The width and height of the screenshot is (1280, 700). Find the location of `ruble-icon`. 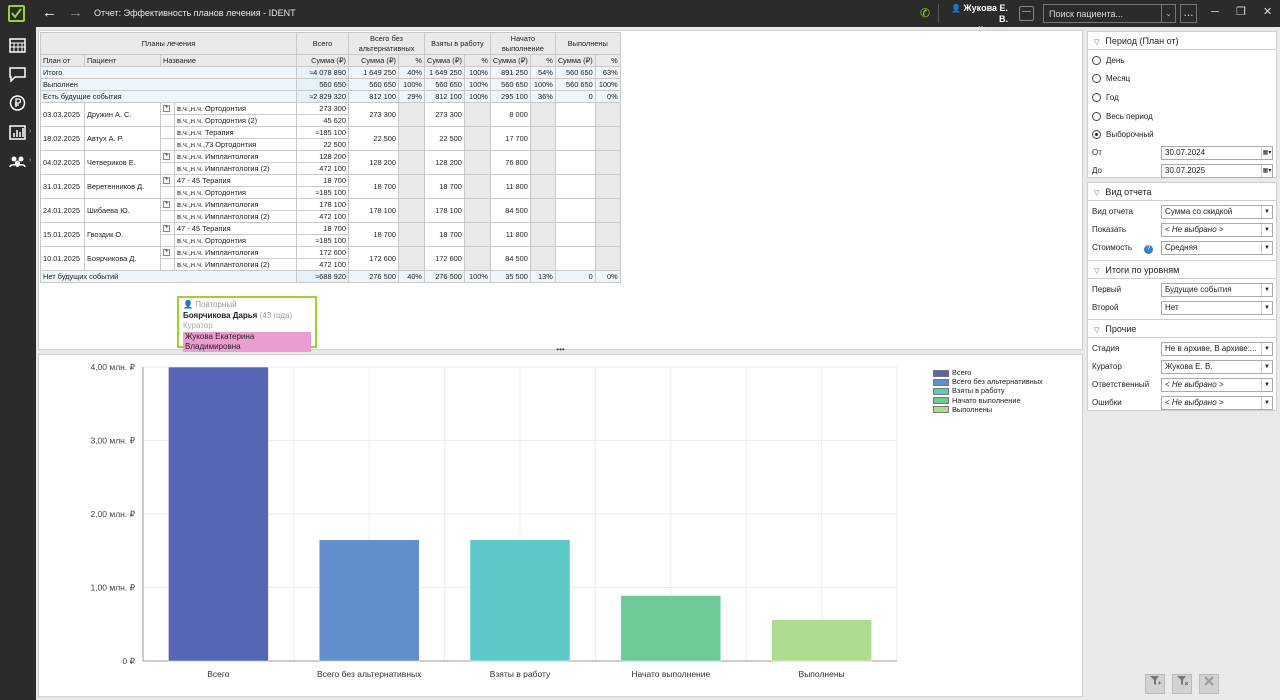

ruble-icon is located at coordinates (17, 103).